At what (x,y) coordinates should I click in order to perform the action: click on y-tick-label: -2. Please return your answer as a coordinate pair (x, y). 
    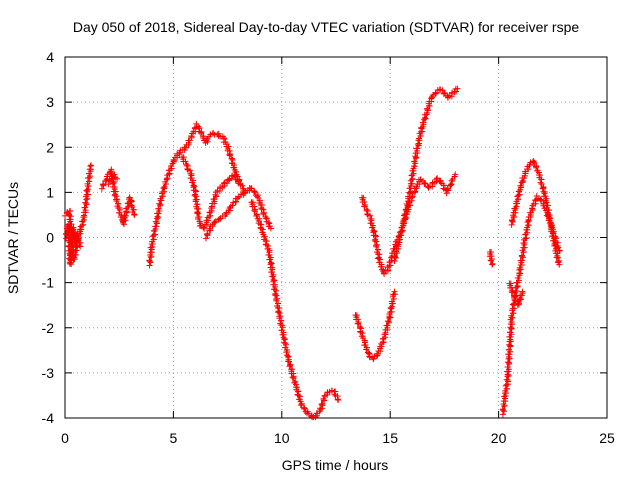
    Looking at the image, I should click on (48, 328).